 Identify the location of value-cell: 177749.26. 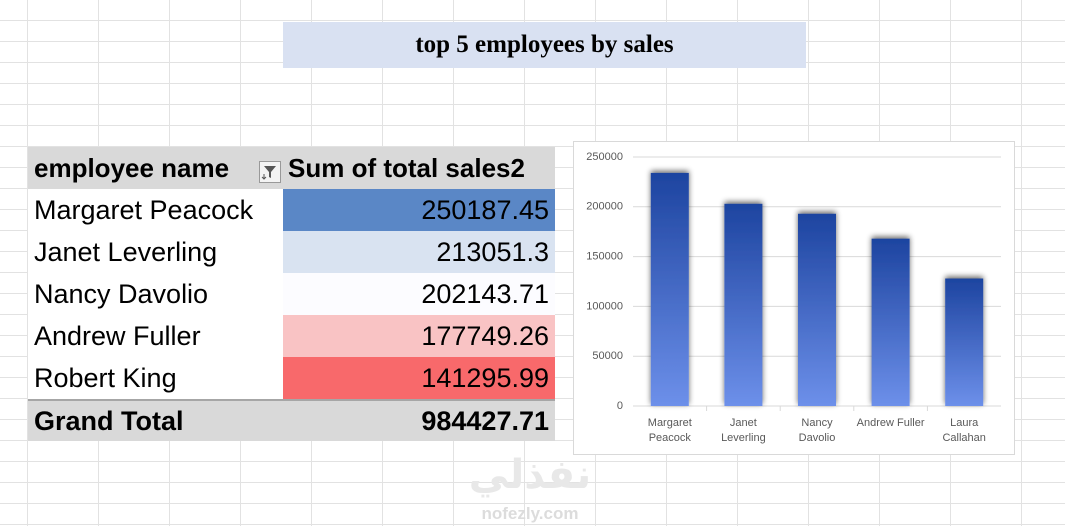
(419, 336).